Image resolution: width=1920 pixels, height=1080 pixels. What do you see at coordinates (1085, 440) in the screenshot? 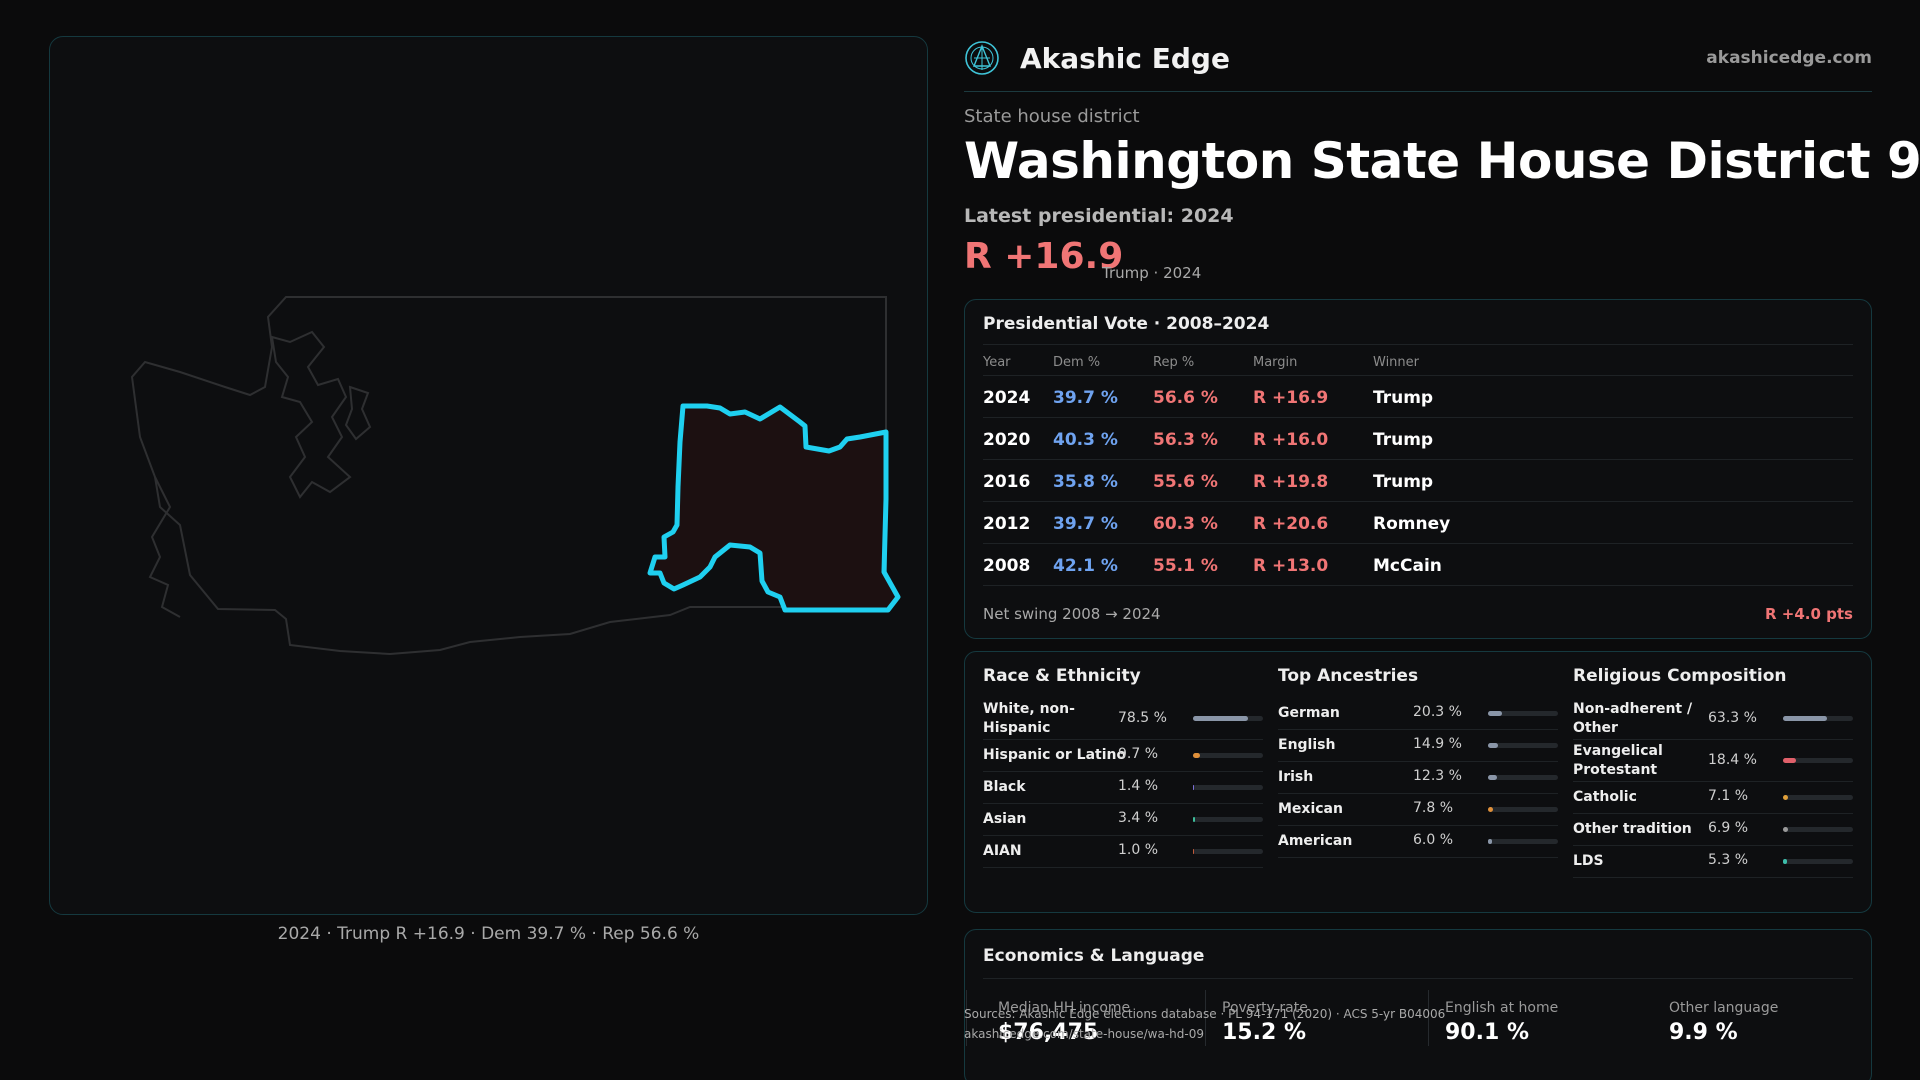
I see `dem-pct: 40.3 %` at bounding box center [1085, 440].